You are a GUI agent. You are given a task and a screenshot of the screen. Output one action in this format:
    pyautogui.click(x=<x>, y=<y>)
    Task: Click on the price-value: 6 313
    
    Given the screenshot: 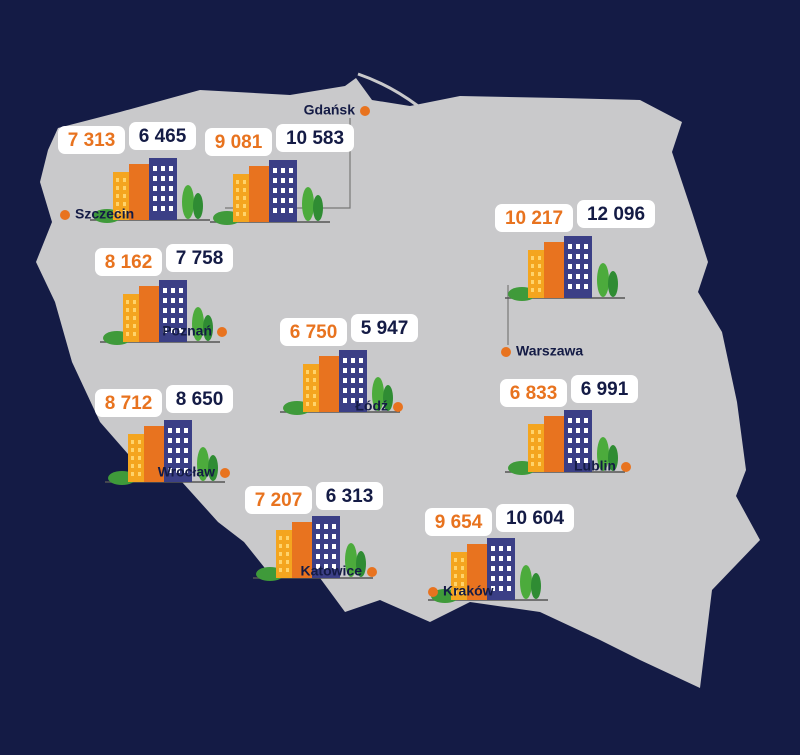 What is the action you would take?
    pyautogui.click(x=350, y=496)
    